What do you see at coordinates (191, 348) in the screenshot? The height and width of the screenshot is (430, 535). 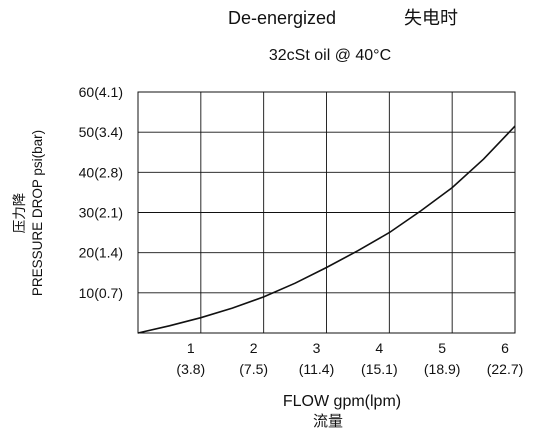 I see `x-tick-label: 1` at bounding box center [191, 348].